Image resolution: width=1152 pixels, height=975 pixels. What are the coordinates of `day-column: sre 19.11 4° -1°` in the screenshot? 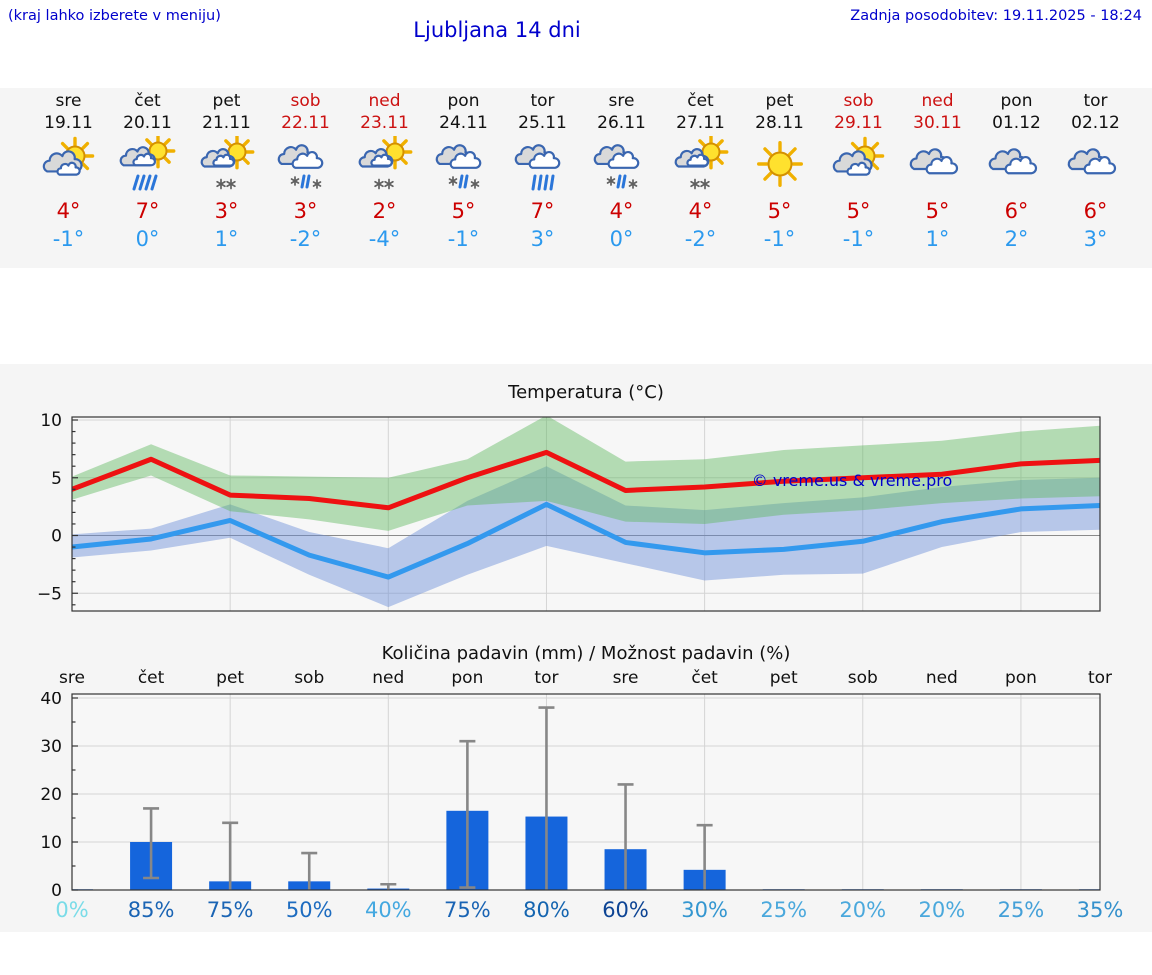 It's located at (68, 178).